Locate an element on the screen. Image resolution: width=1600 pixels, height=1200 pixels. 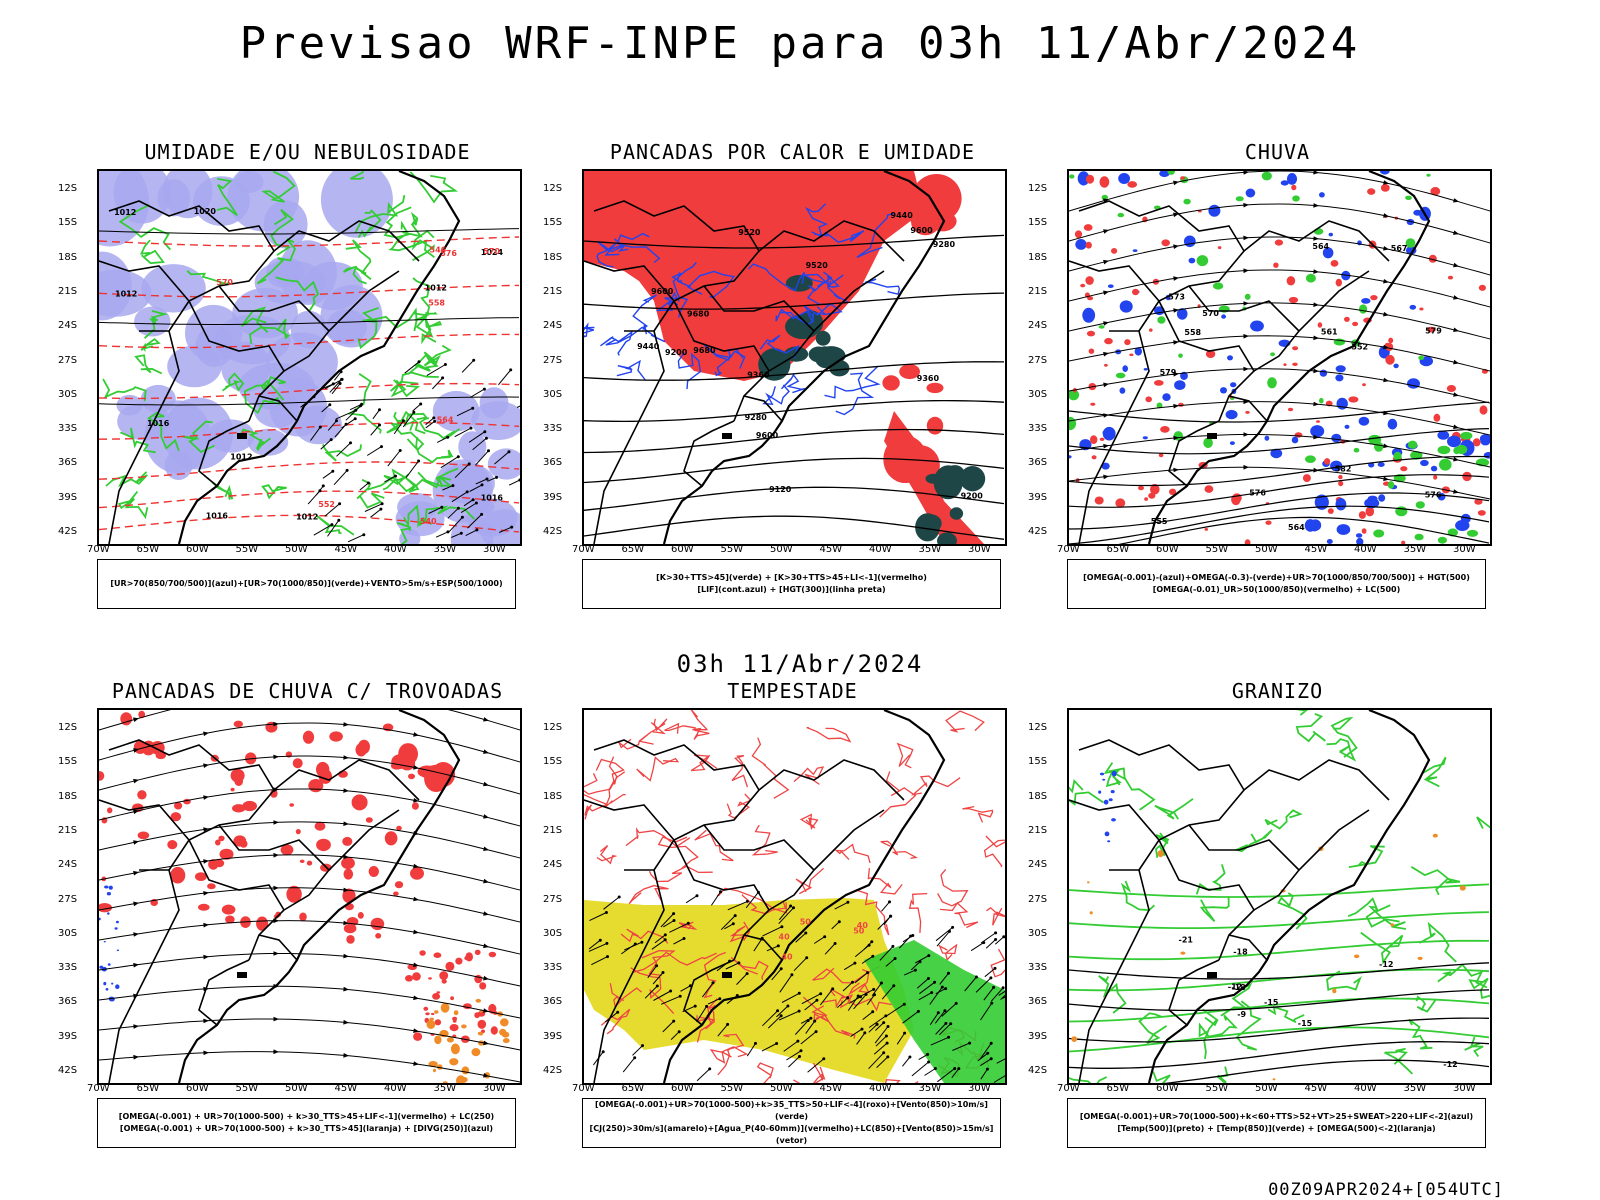
lon-tick-label: 55W is located at coordinates (247, 549).